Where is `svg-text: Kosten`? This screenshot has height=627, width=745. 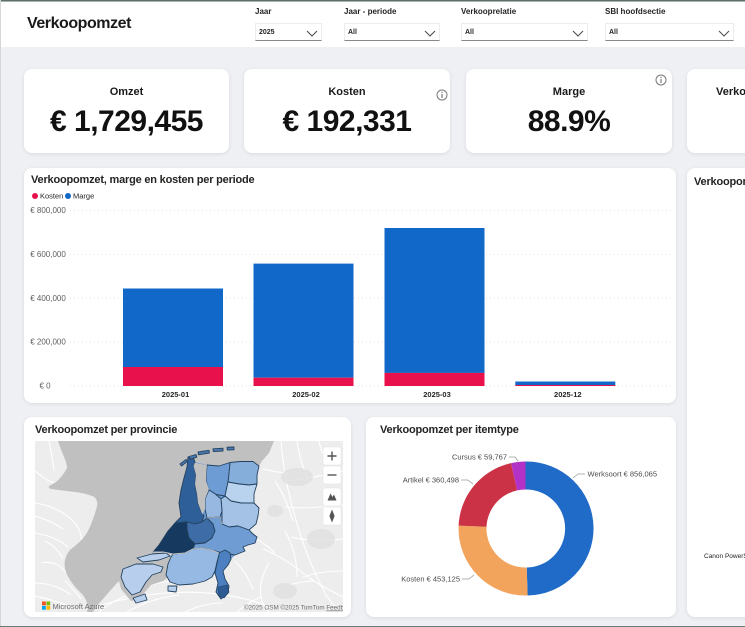
svg-text: Kosten is located at coordinates (51, 196).